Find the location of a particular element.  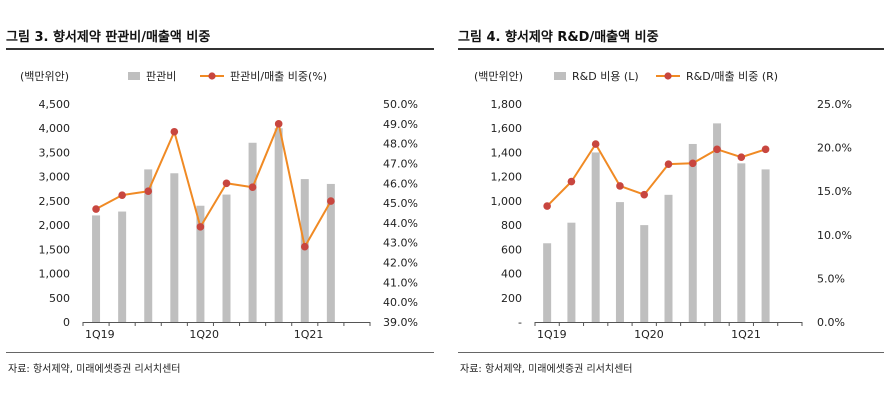

y2-tick-label: 40.0% is located at coordinates (400, 302).